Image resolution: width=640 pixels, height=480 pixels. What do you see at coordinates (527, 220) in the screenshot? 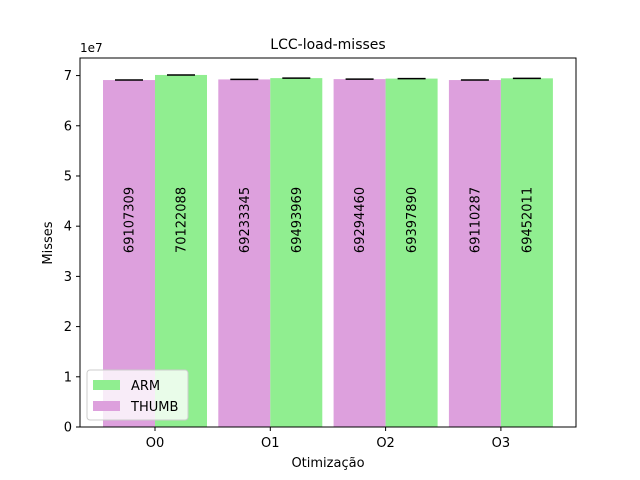
I see `bar-value-label: 69452011` at bounding box center [527, 220].